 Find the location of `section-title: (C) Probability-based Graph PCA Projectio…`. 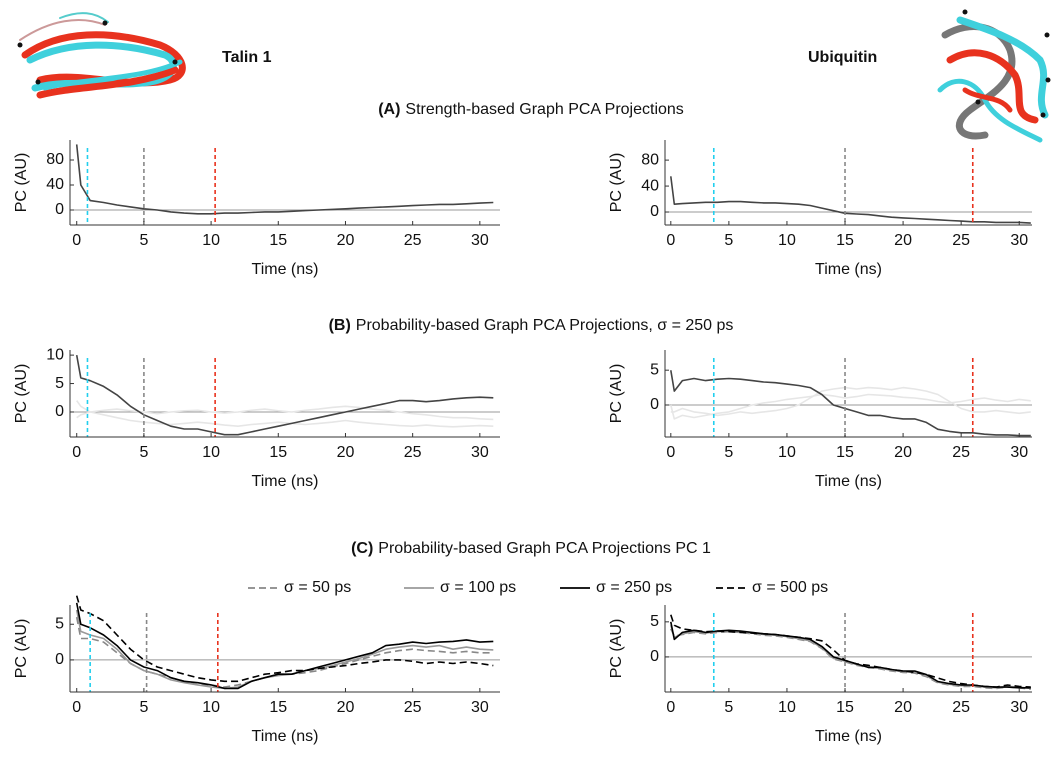

section-title: (C) Probability-based Graph PCA Projectio… is located at coordinates (531, 548).